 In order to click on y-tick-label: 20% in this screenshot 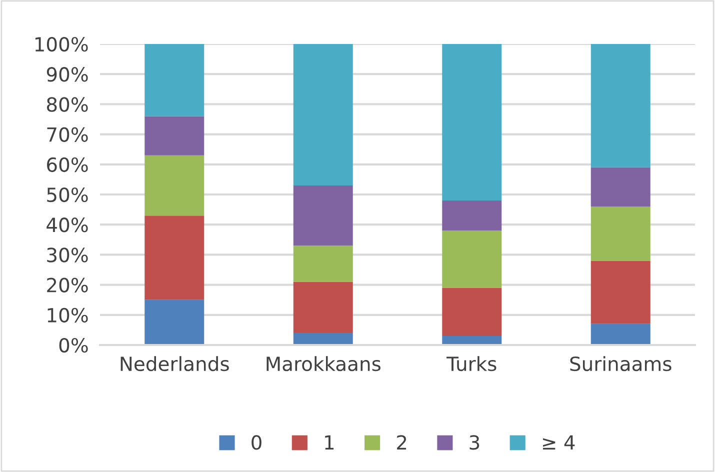, I will do `click(67, 285)`.